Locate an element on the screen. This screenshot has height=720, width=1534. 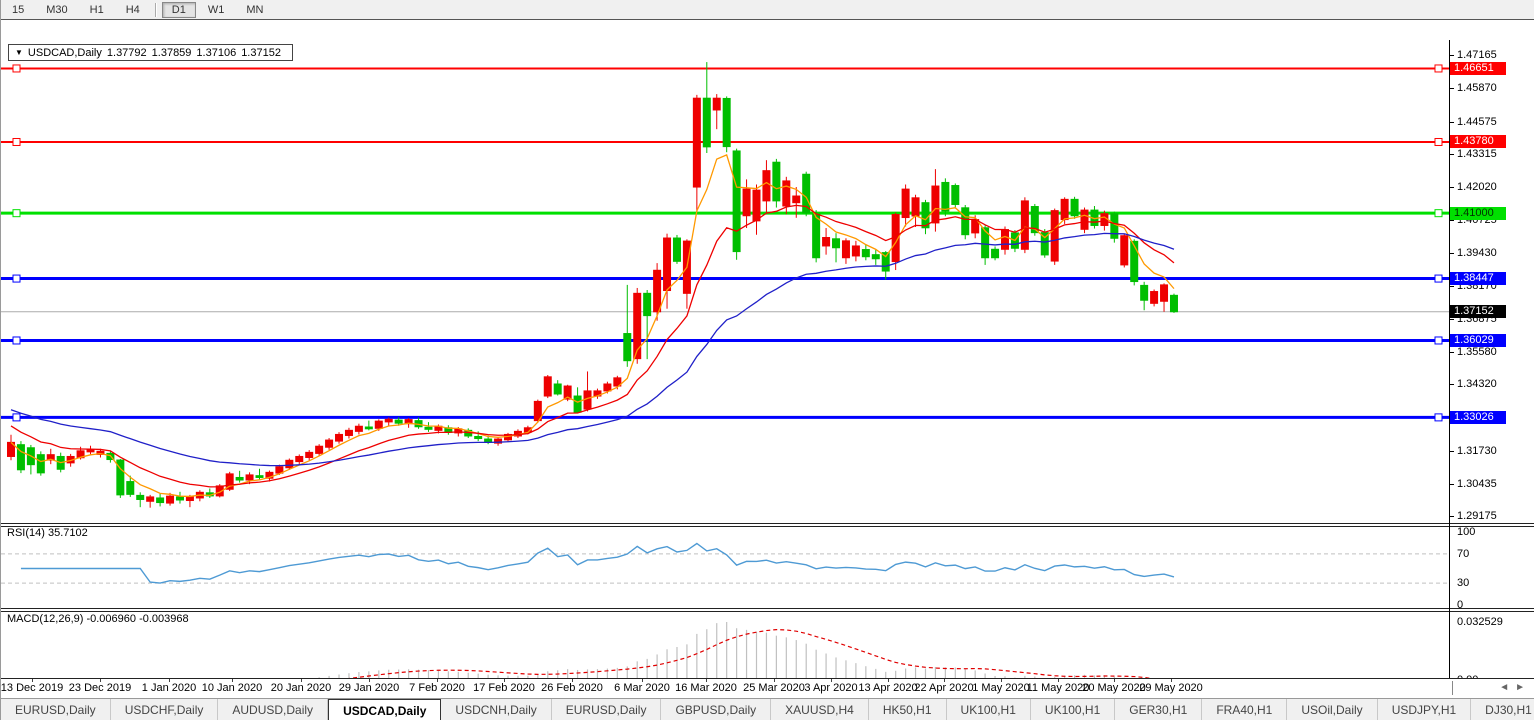
date-label: 20 Jan 2020 is located at coordinates (301, 688).